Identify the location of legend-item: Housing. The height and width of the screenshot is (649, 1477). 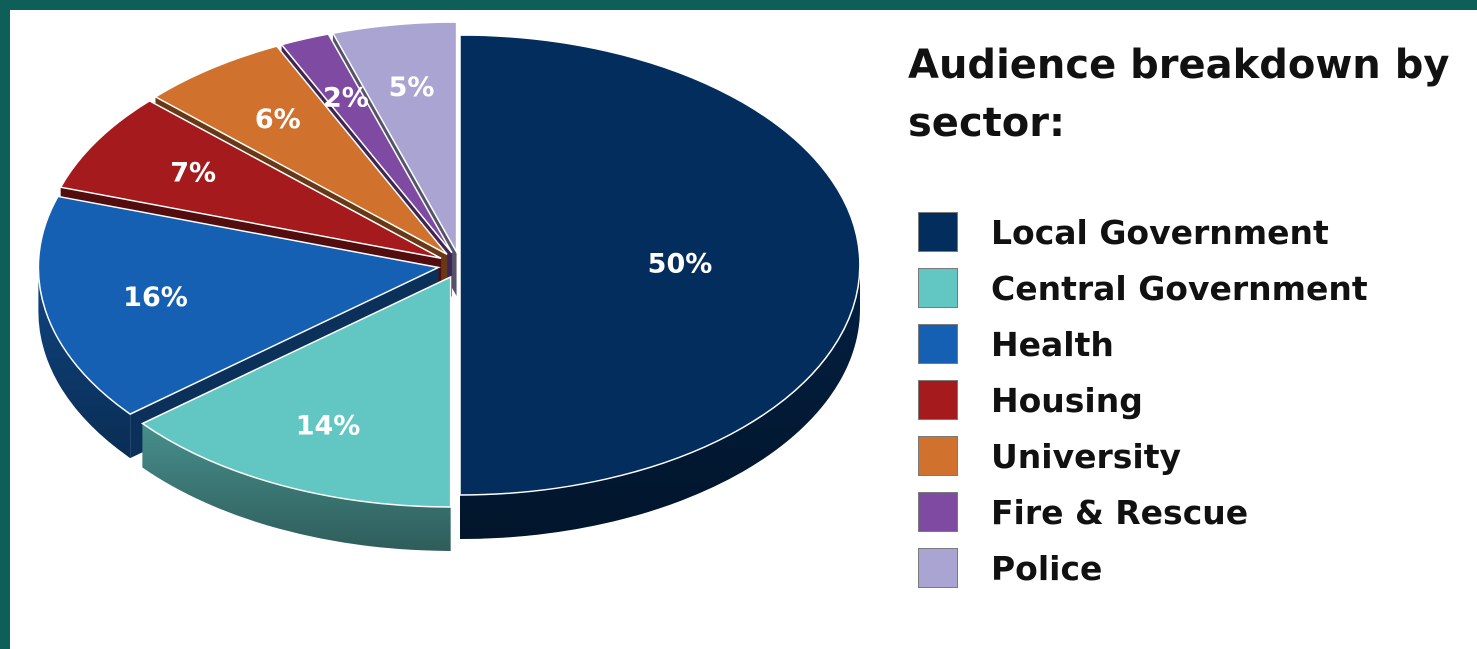
(1143, 400).